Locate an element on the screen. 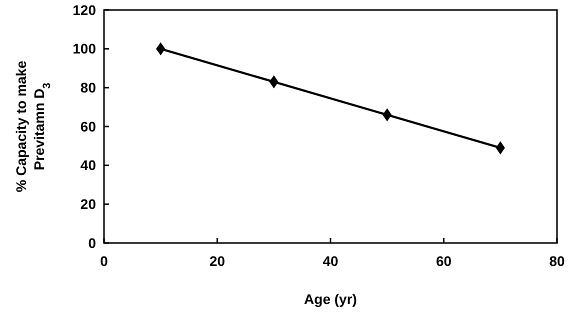 The width and height of the screenshot is (570, 321). x-tick-label: 20 is located at coordinates (217, 261).